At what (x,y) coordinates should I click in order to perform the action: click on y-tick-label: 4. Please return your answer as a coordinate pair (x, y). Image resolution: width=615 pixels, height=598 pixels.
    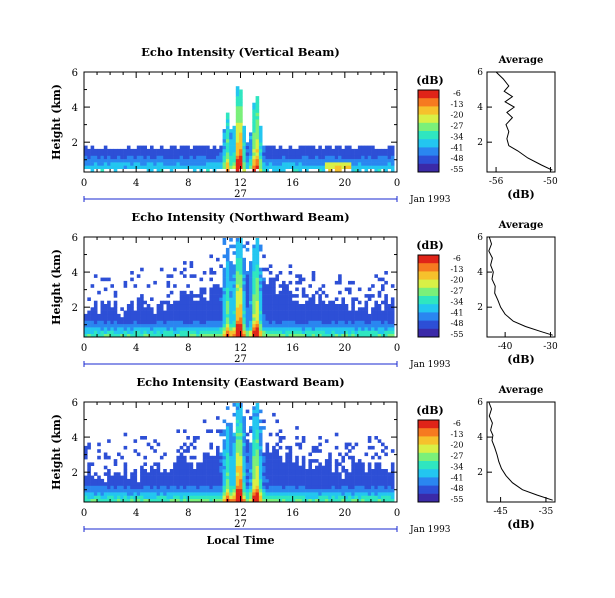
    Looking at the image, I should click on (75, 273).